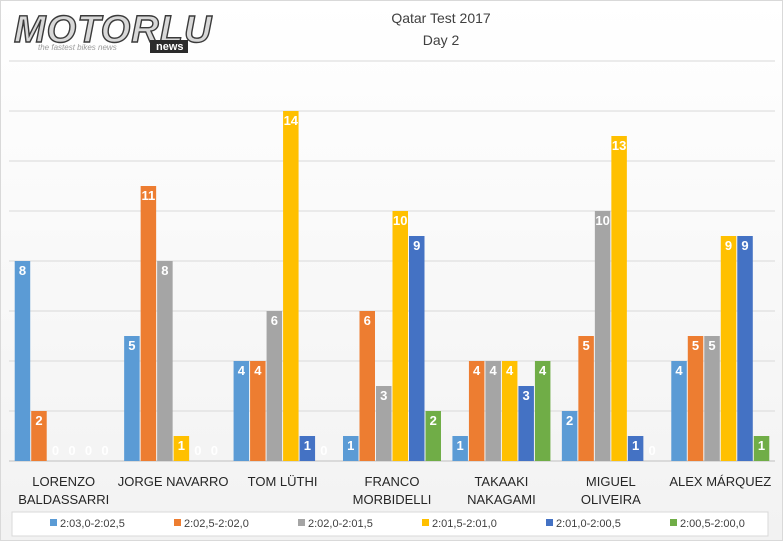 The image size is (783, 541). Describe the element at coordinates (113, 30) in the screenshot. I see `logo: MOTORLU news the fastest bikes news` at that location.